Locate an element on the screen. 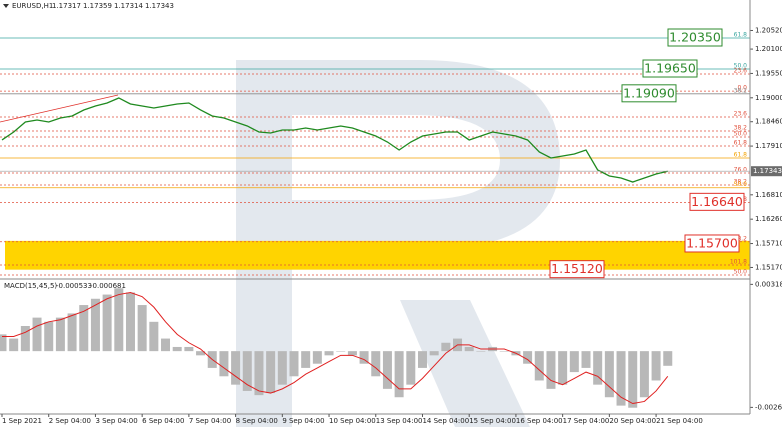  x-tick-label: 3 Sep 04:00 is located at coordinates (116, 421).